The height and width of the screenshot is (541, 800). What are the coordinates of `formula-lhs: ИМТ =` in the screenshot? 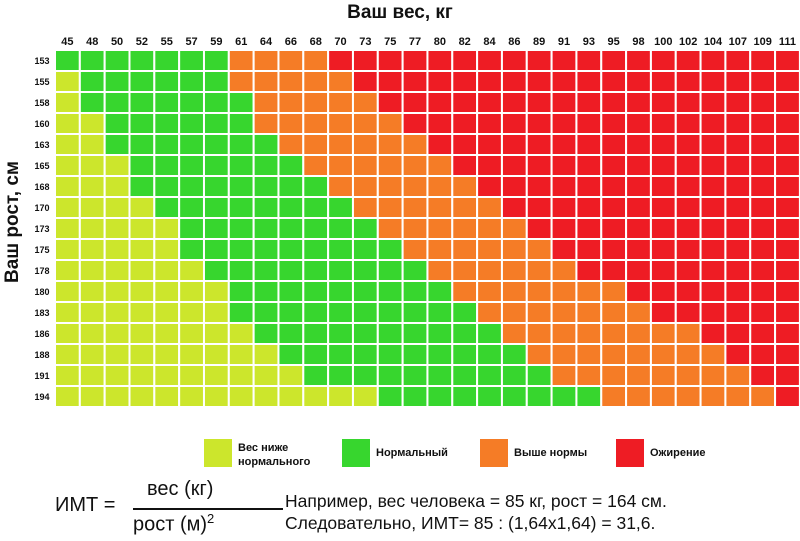 It's located at (85, 505).